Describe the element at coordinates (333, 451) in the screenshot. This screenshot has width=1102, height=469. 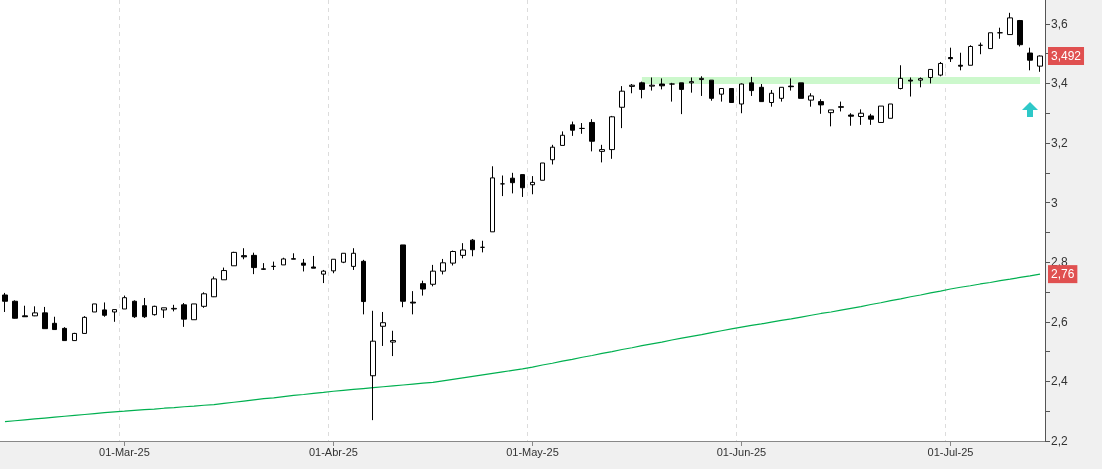
I see `x-tick-label: 01-Abr-25` at that location.